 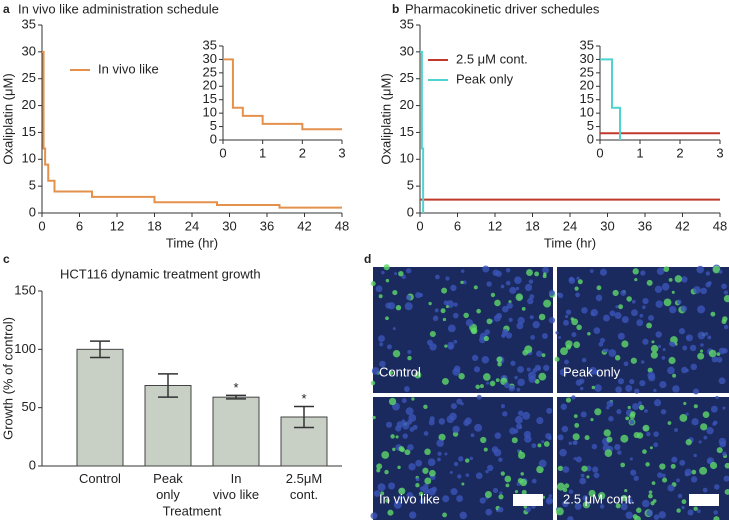 What do you see at coordinates (587, 71) in the screenshot?
I see `y-tick-label: 25` at bounding box center [587, 71].